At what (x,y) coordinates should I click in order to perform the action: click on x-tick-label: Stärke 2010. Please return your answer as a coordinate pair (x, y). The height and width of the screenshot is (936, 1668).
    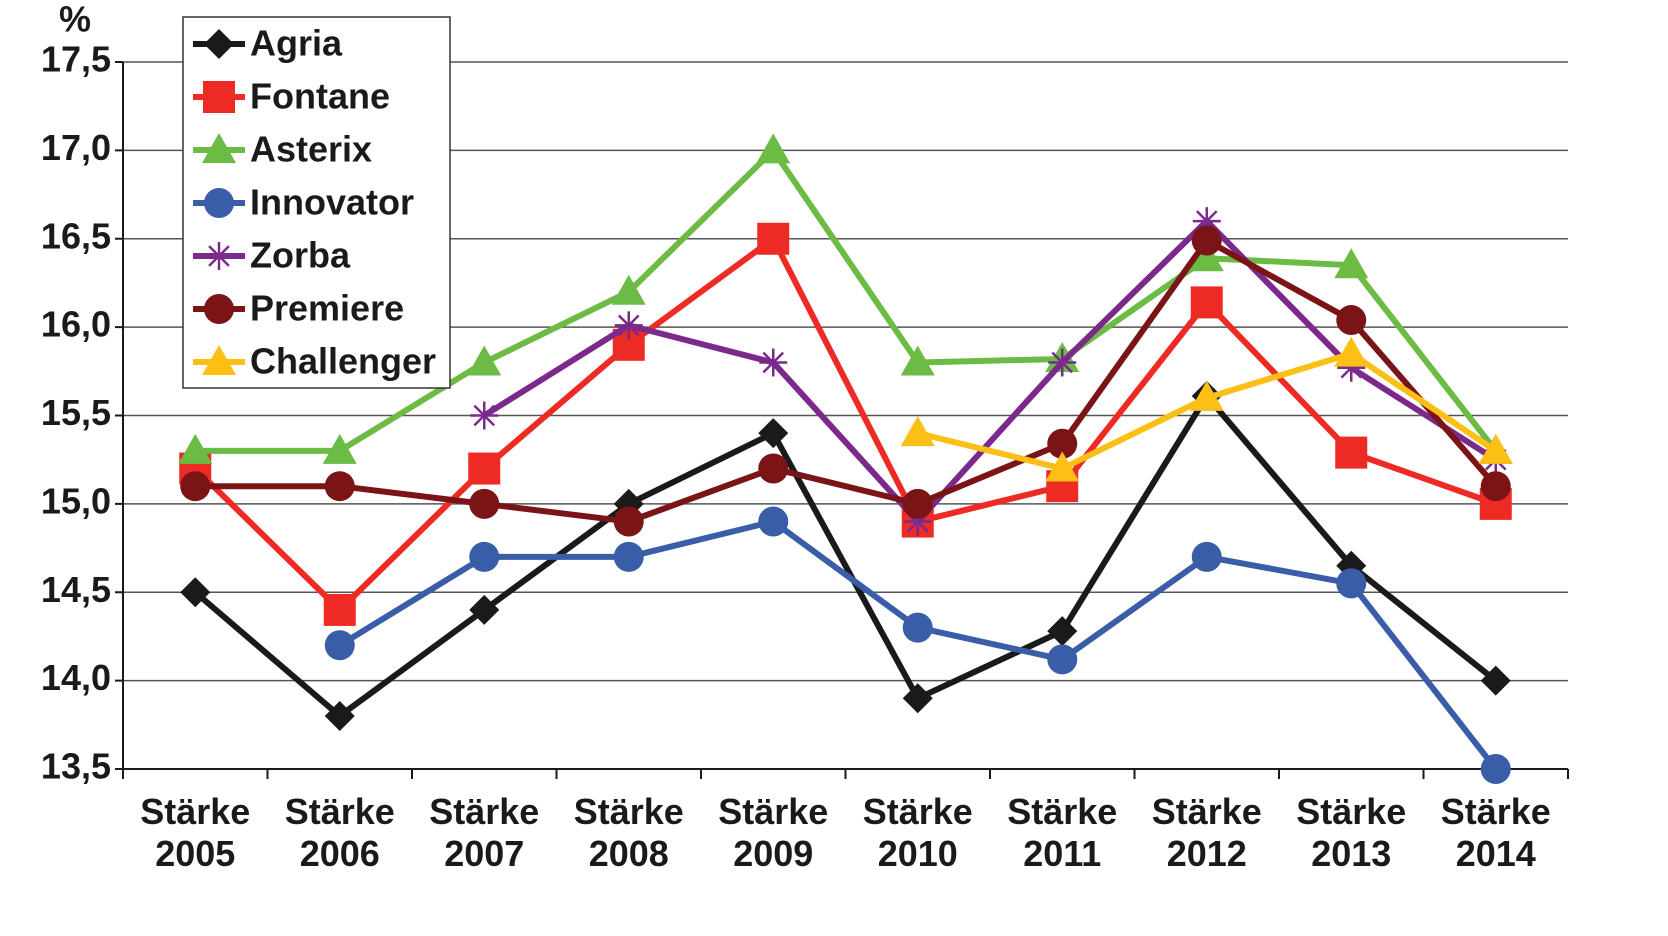
    Looking at the image, I should click on (917, 832).